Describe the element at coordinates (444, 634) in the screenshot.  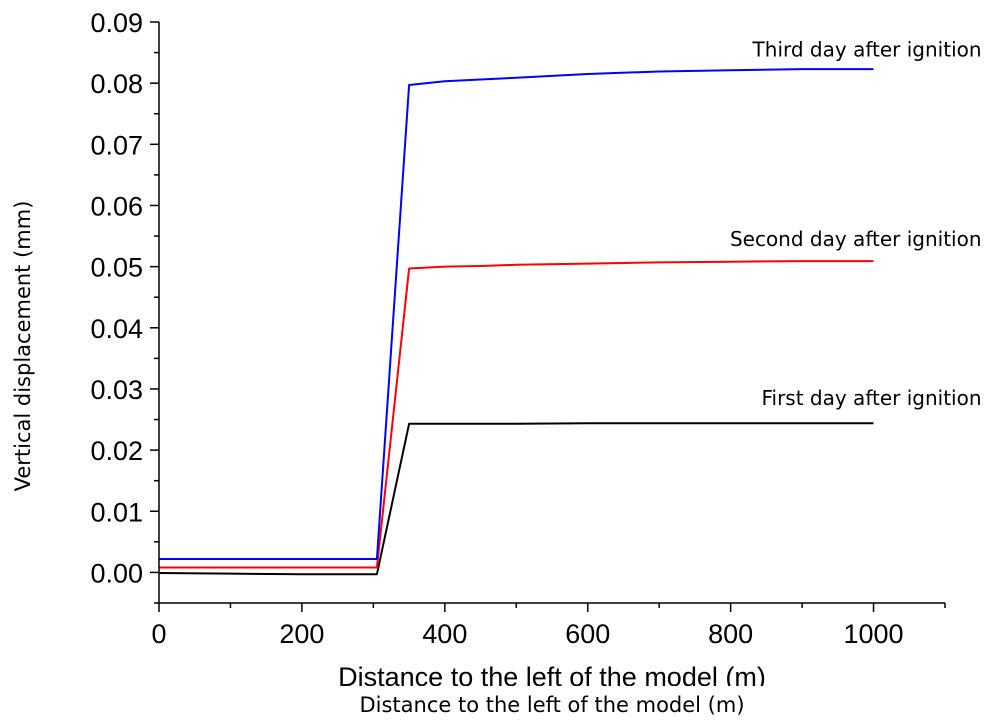
I see `x-tick-label: 400` at that location.